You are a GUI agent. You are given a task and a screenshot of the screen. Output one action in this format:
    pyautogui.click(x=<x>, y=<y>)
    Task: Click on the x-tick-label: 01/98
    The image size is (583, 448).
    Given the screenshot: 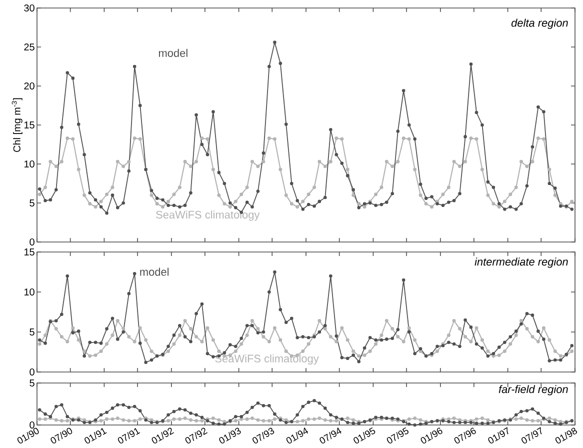 What is the action you would take?
    pyautogui.click(x=566, y=436)
    